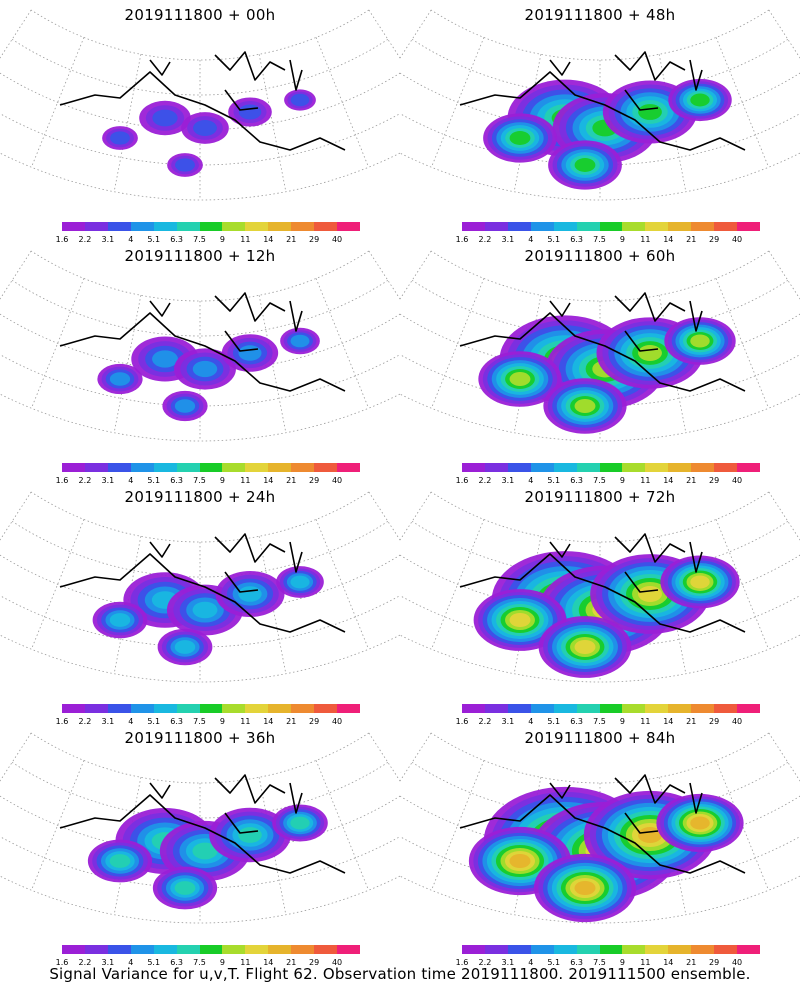 The image size is (800, 1000). What do you see at coordinates (599, 480) in the screenshot?
I see `colorbar-label: 7.5` at bounding box center [599, 480].